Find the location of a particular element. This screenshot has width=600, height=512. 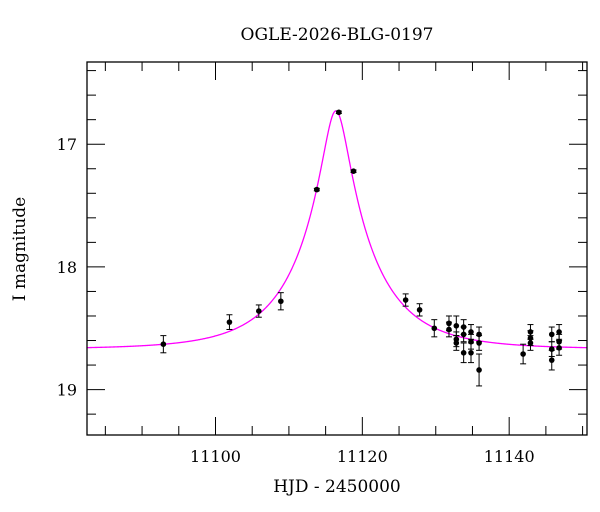

x-tick-label: 11120 is located at coordinates (362, 456).